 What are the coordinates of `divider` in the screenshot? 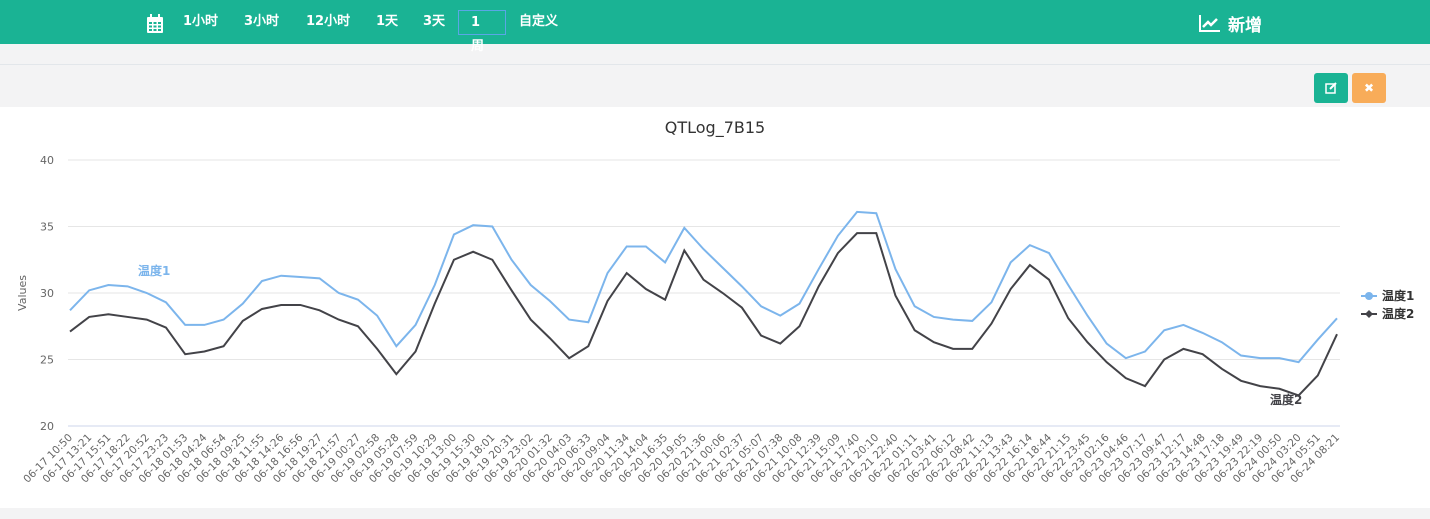 It's located at (715, 64).